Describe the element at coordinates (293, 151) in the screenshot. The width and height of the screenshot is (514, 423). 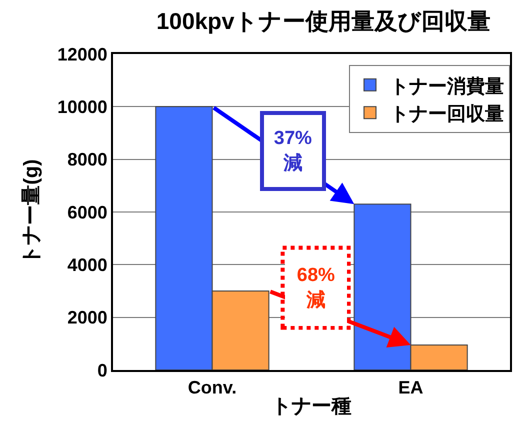
I see `annotation: 37% 減` at that location.